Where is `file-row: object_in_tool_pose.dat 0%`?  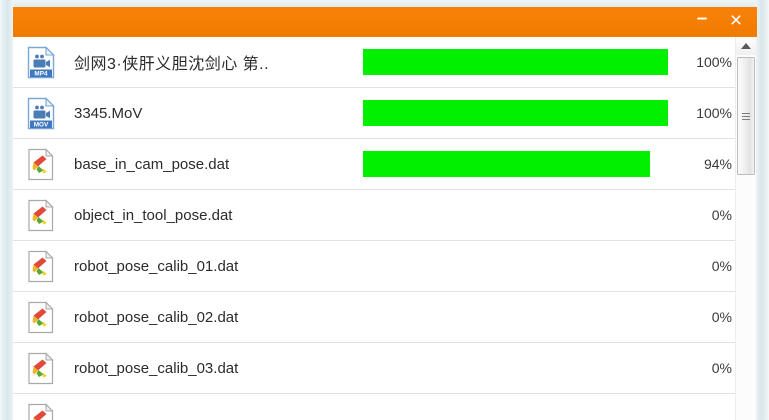
file-row: object_in_tool_pose.dat 0% is located at coordinates (374, 215).